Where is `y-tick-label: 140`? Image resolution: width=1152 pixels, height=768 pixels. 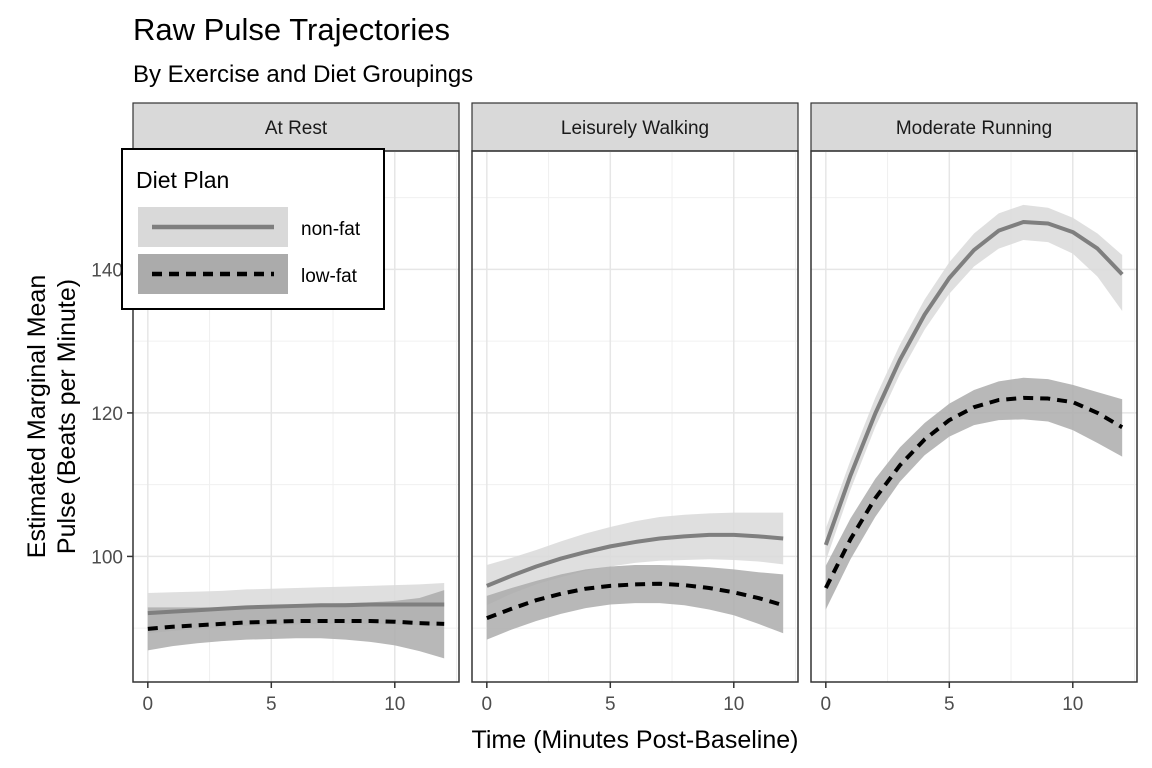
y-tick-label: 140 is located at coordinates (107, 270).